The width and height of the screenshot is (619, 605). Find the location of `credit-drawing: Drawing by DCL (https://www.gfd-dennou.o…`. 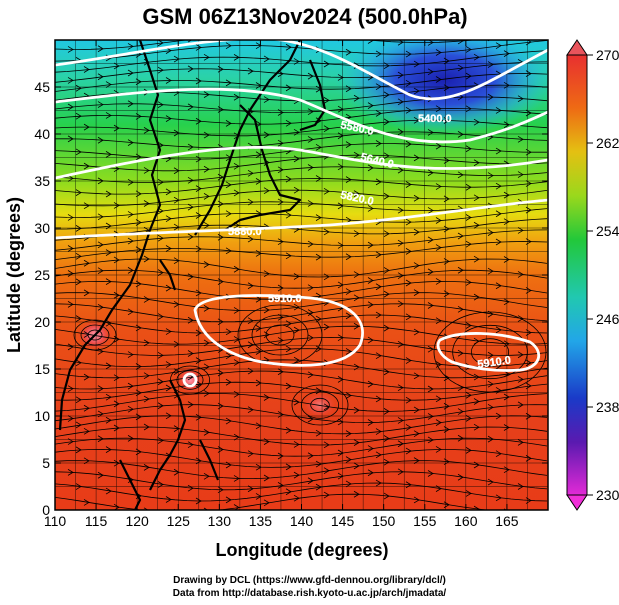

credit-drawing: Drawing by DCL (https://www.gfd-dennou.o… is located at coordinates (309, 580).